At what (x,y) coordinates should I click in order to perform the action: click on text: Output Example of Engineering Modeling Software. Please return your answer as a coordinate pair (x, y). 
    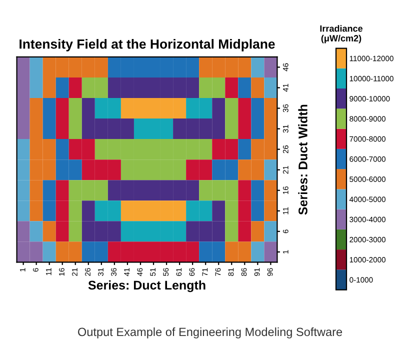
    Looking at the image, I should click on (210, 332).